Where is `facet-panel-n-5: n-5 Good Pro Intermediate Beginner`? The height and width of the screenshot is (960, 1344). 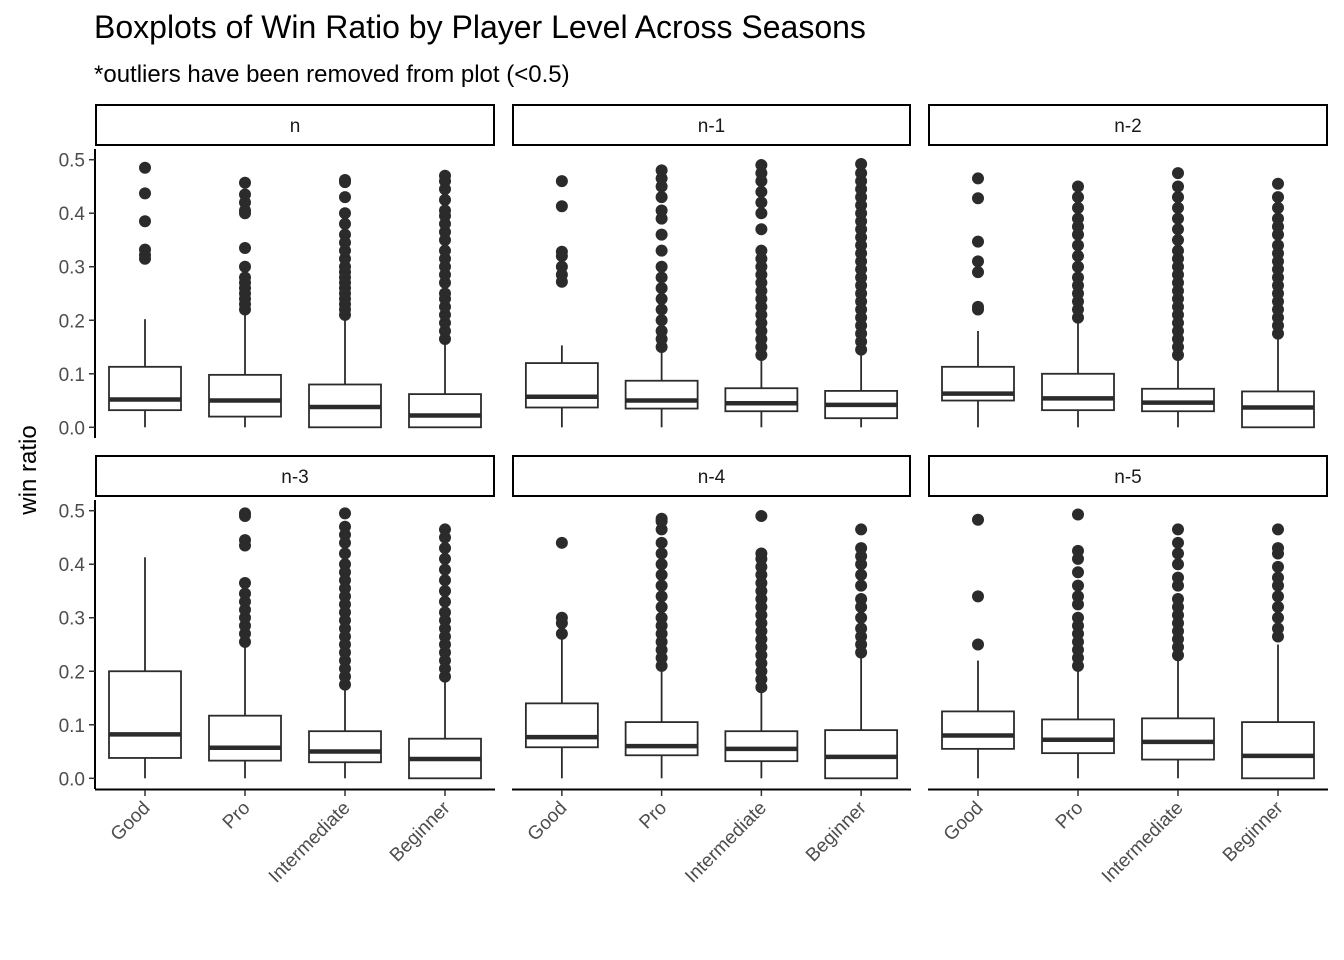
facet-panel-n-5: n-5 Good Pro Intermediate Beginner is located at coordinates (1128, 671).